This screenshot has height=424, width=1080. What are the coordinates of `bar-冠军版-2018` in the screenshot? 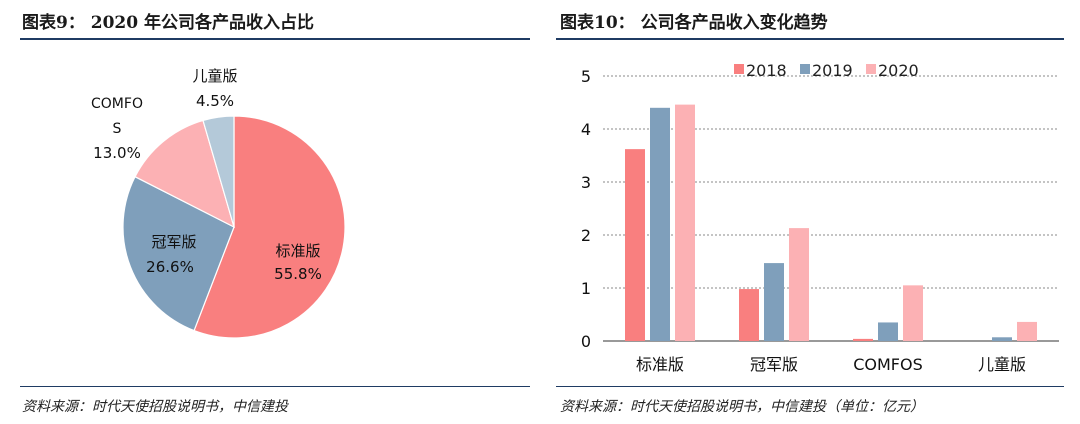 It's located at (749, 315).